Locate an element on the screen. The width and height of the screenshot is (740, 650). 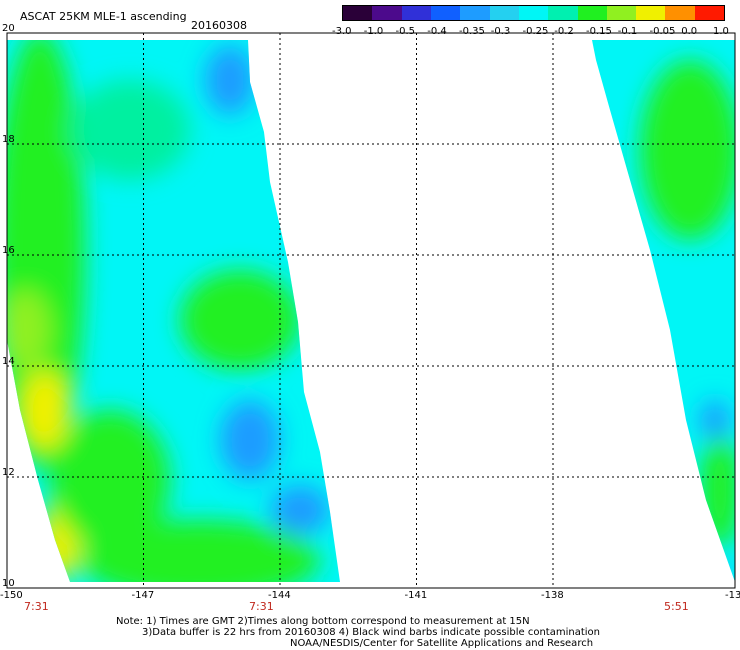
product-title: ASCAT 25KM MLE-1 ascending is located at coordinates (103, 16).